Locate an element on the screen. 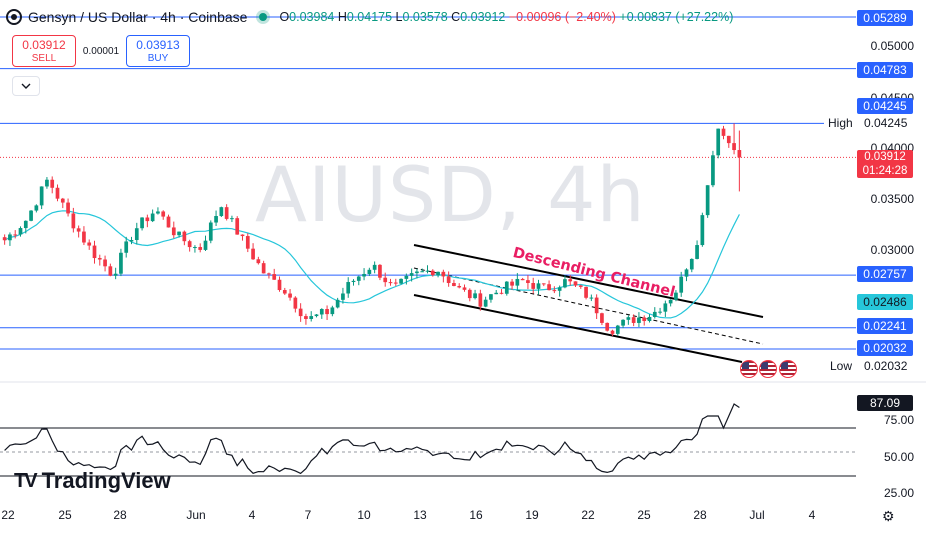 The image size is (926, 534). current-price-tag: 0.03912 01:24:28 is located at coordinates (885, 164).